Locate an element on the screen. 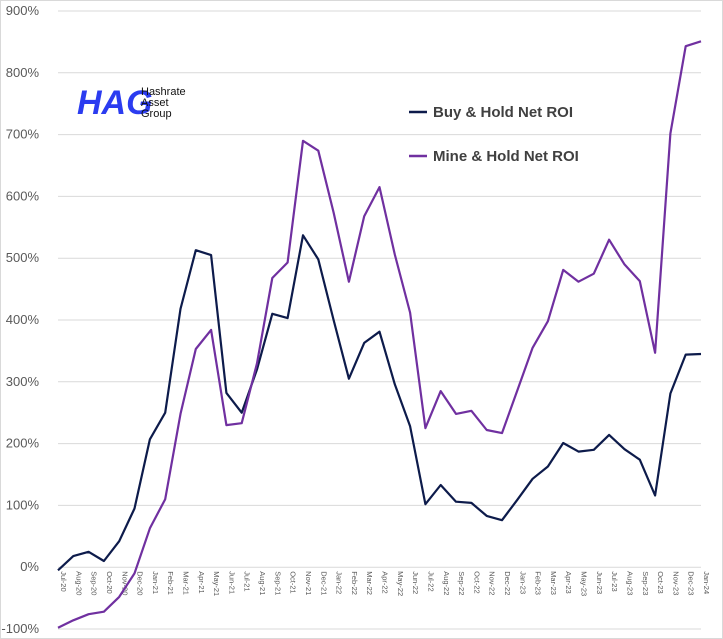  y-tick-label: 700% is located at coordinates (23, 134).